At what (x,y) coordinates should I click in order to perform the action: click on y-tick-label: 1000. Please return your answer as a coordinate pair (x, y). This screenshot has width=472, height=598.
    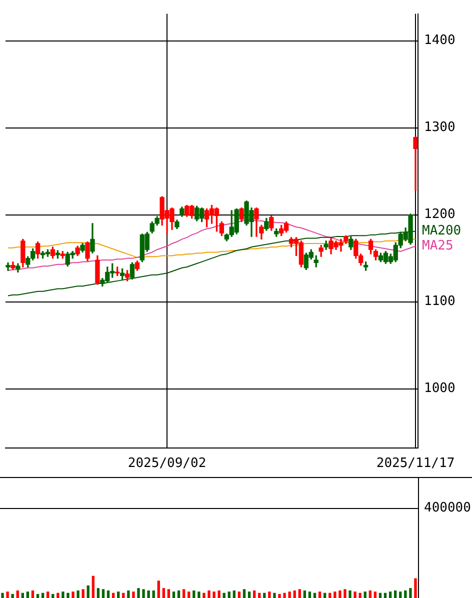
    Looking at the image, I should click on (440, 388).